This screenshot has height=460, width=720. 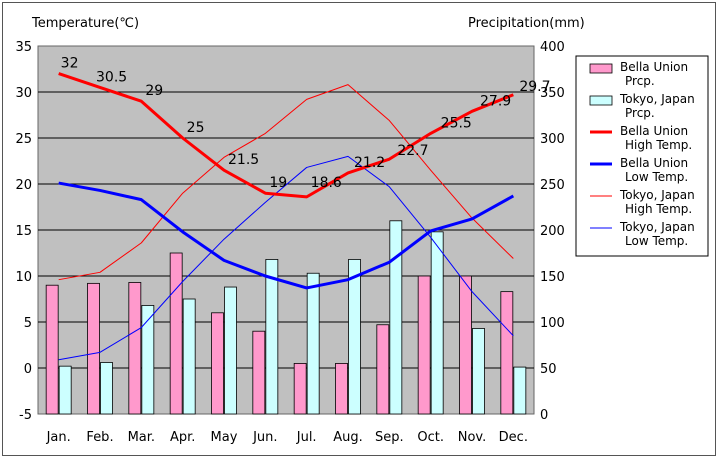 What do you see at coordinates (28, 323) in the screenshot?
I see `left-tick-label: 5` at bounding box center [28, 323].